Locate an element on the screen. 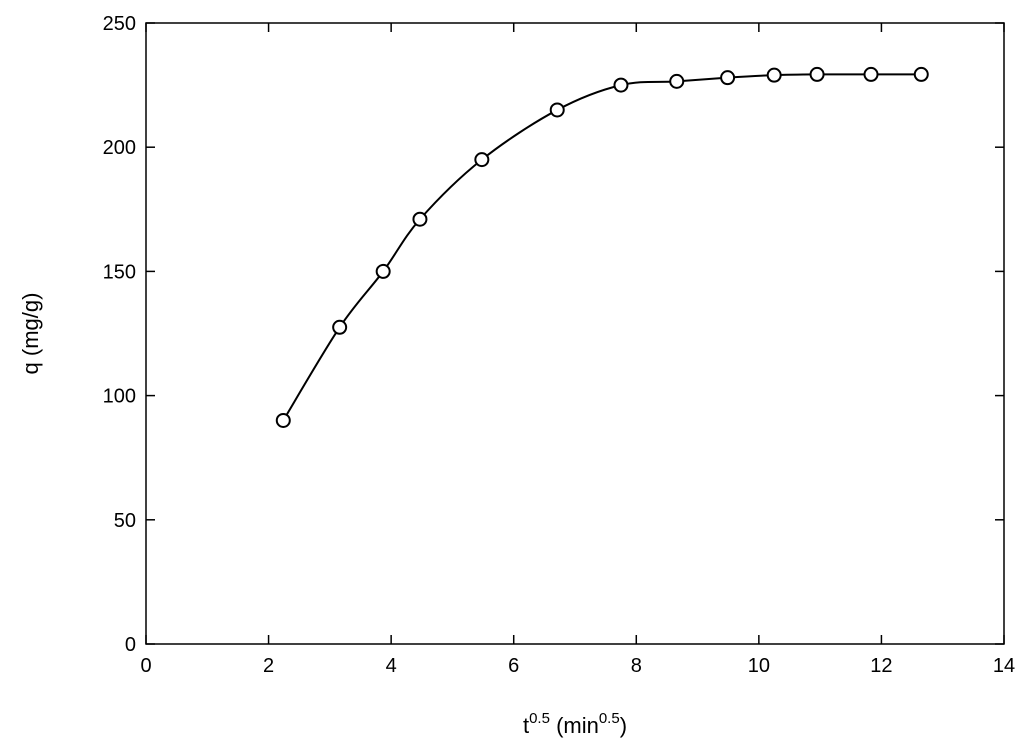 This screenshot has height=747, width=1024. x-tick-label: 6 is located at coordinates (513, 666).